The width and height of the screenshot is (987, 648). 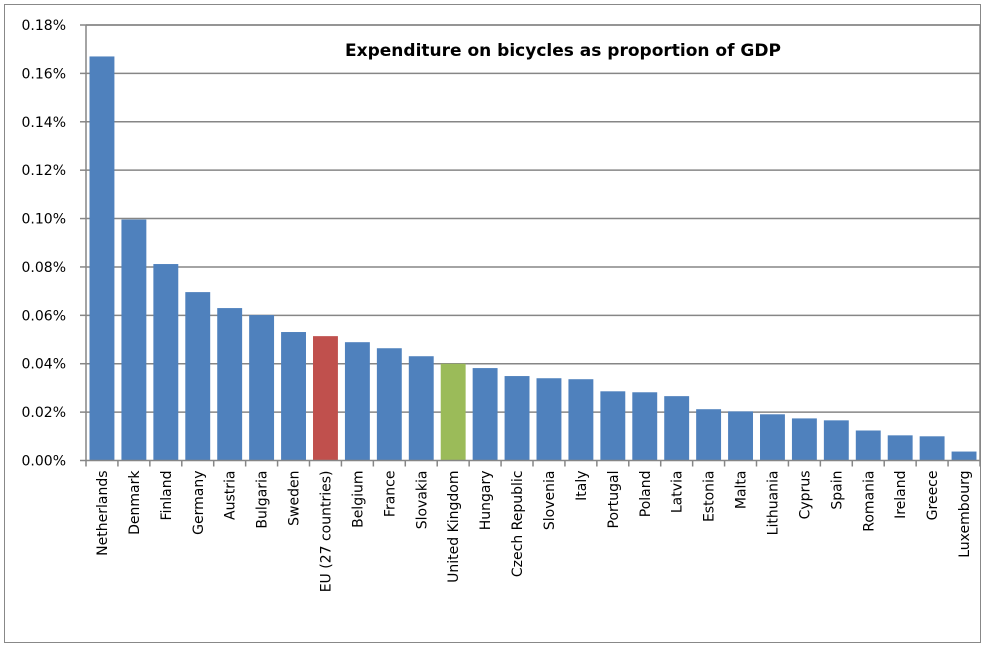 What do you see at coordinates (230, 384) in the screenshot?
I see `bar-austria` at bounding box center [230, 384].